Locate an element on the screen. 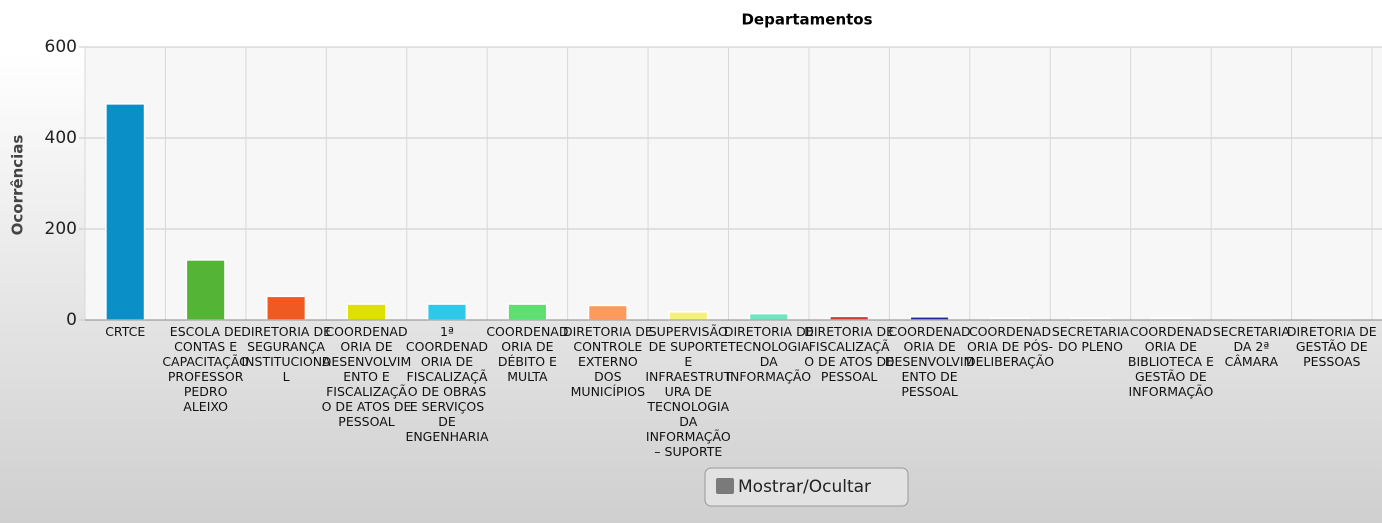 Image resolution: width=1382 pixels, height=523 pixels. x-tick-label: SECRETARIA DA 2ª CÂMARA is located at coordinates (1251, 346).